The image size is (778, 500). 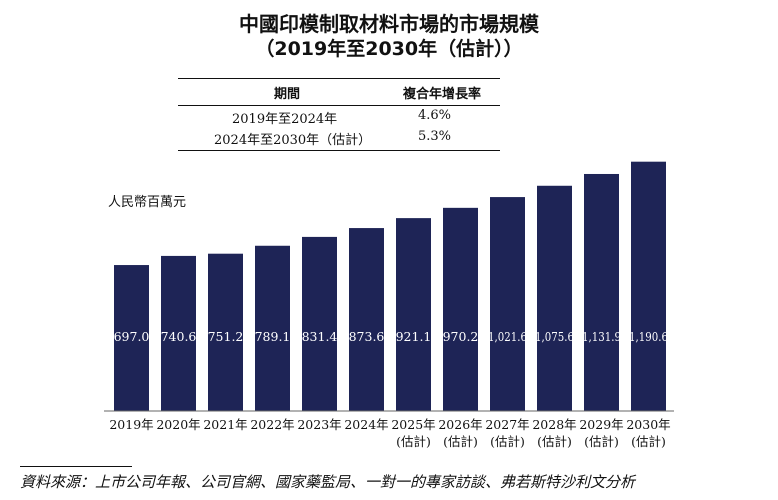 What do you see at coordinates (389, 49) in the screenshot?
I see `chart-subtitle: （2019年至2030年（估計））` at bounding box center [389, 49].